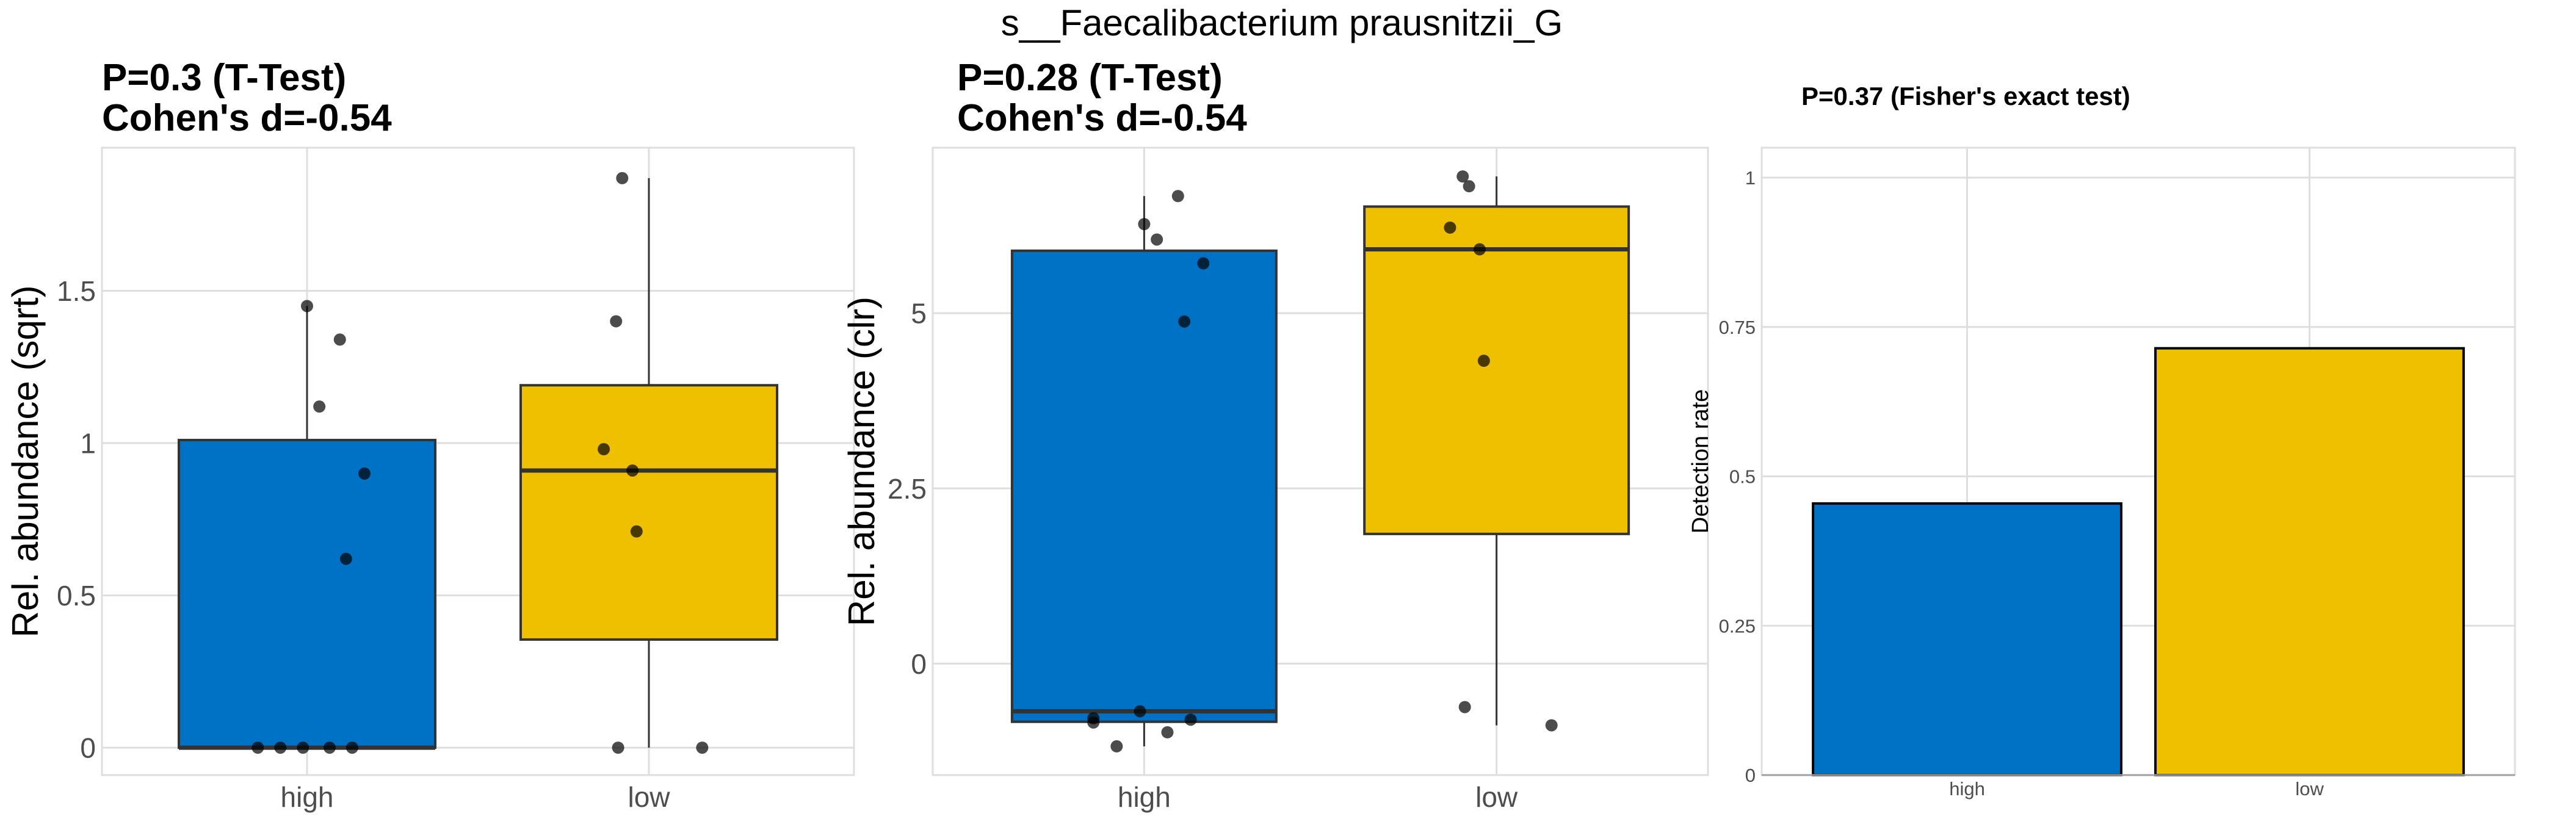 The image size is (2576, 830). I want to click on panel2-title-line1: P=0.28 (T-Test), so click(1090, 78).